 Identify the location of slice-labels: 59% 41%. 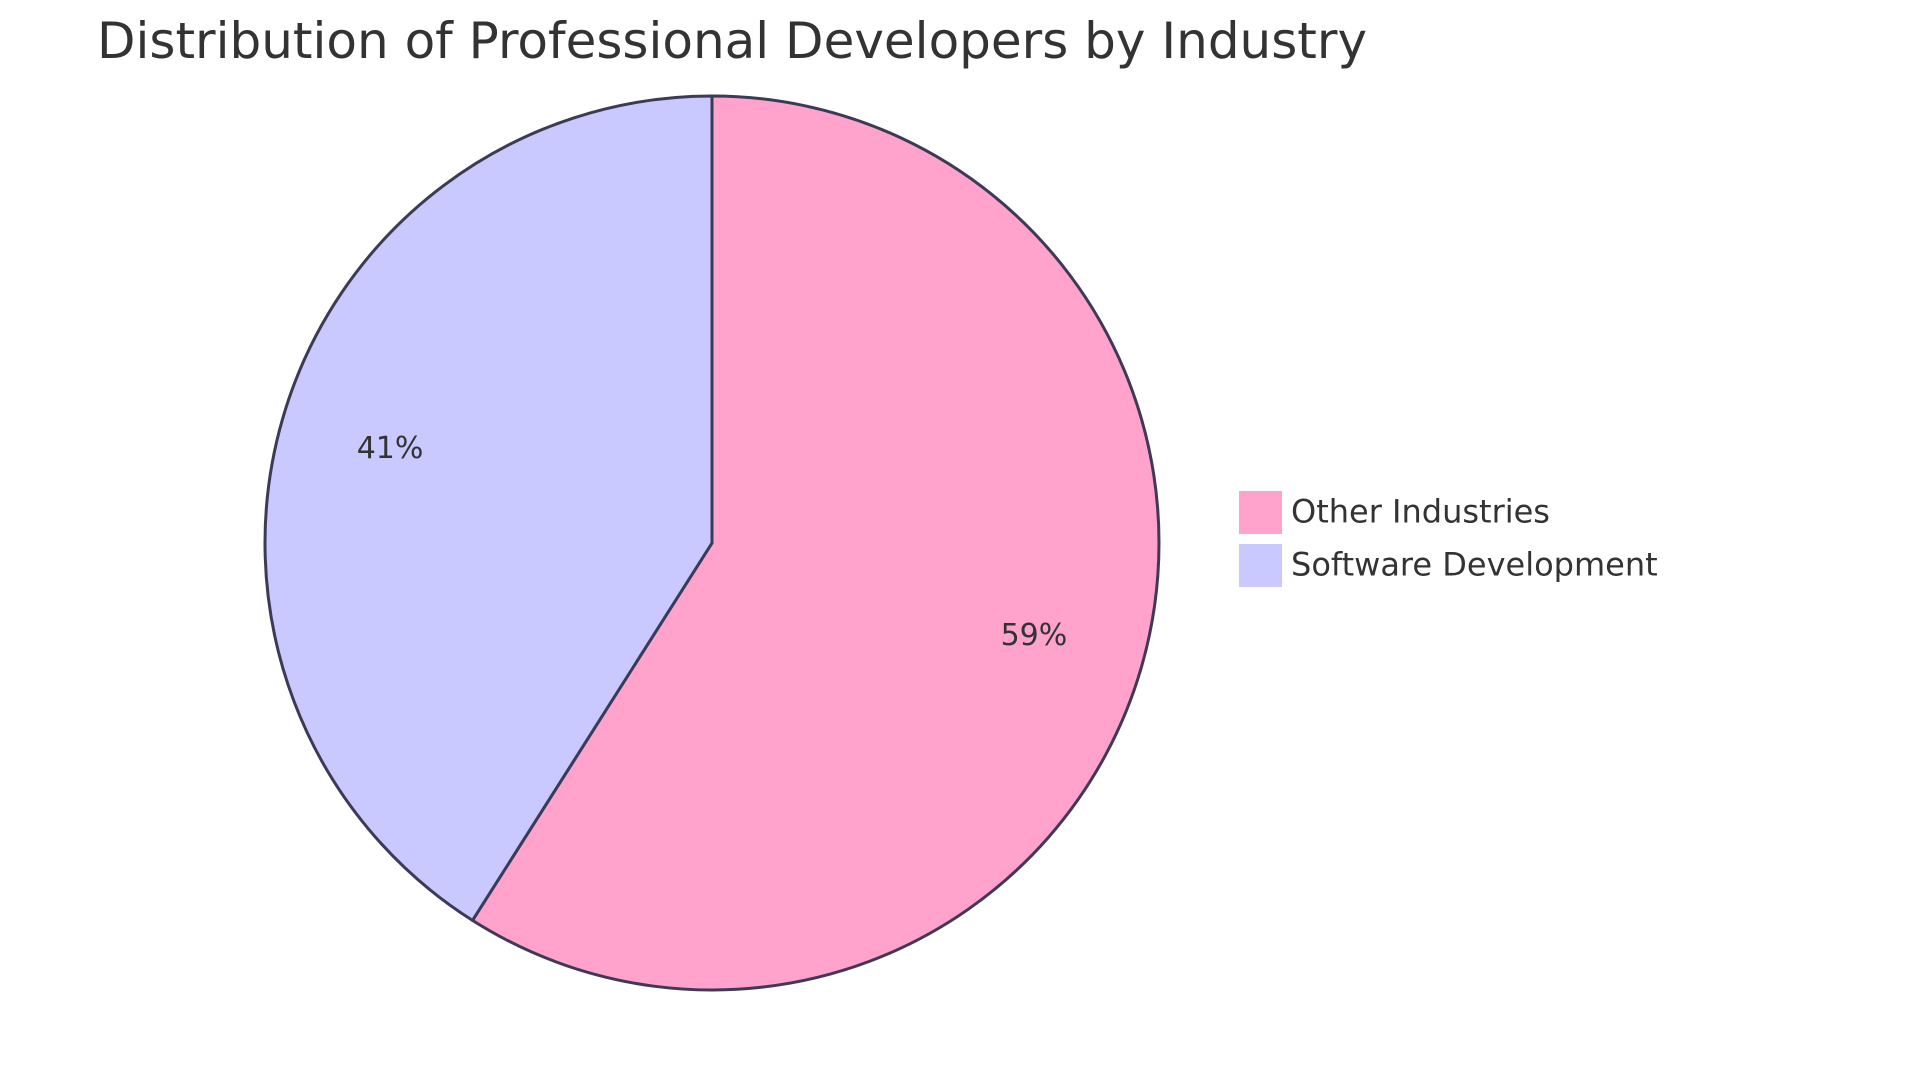
(712, 542).